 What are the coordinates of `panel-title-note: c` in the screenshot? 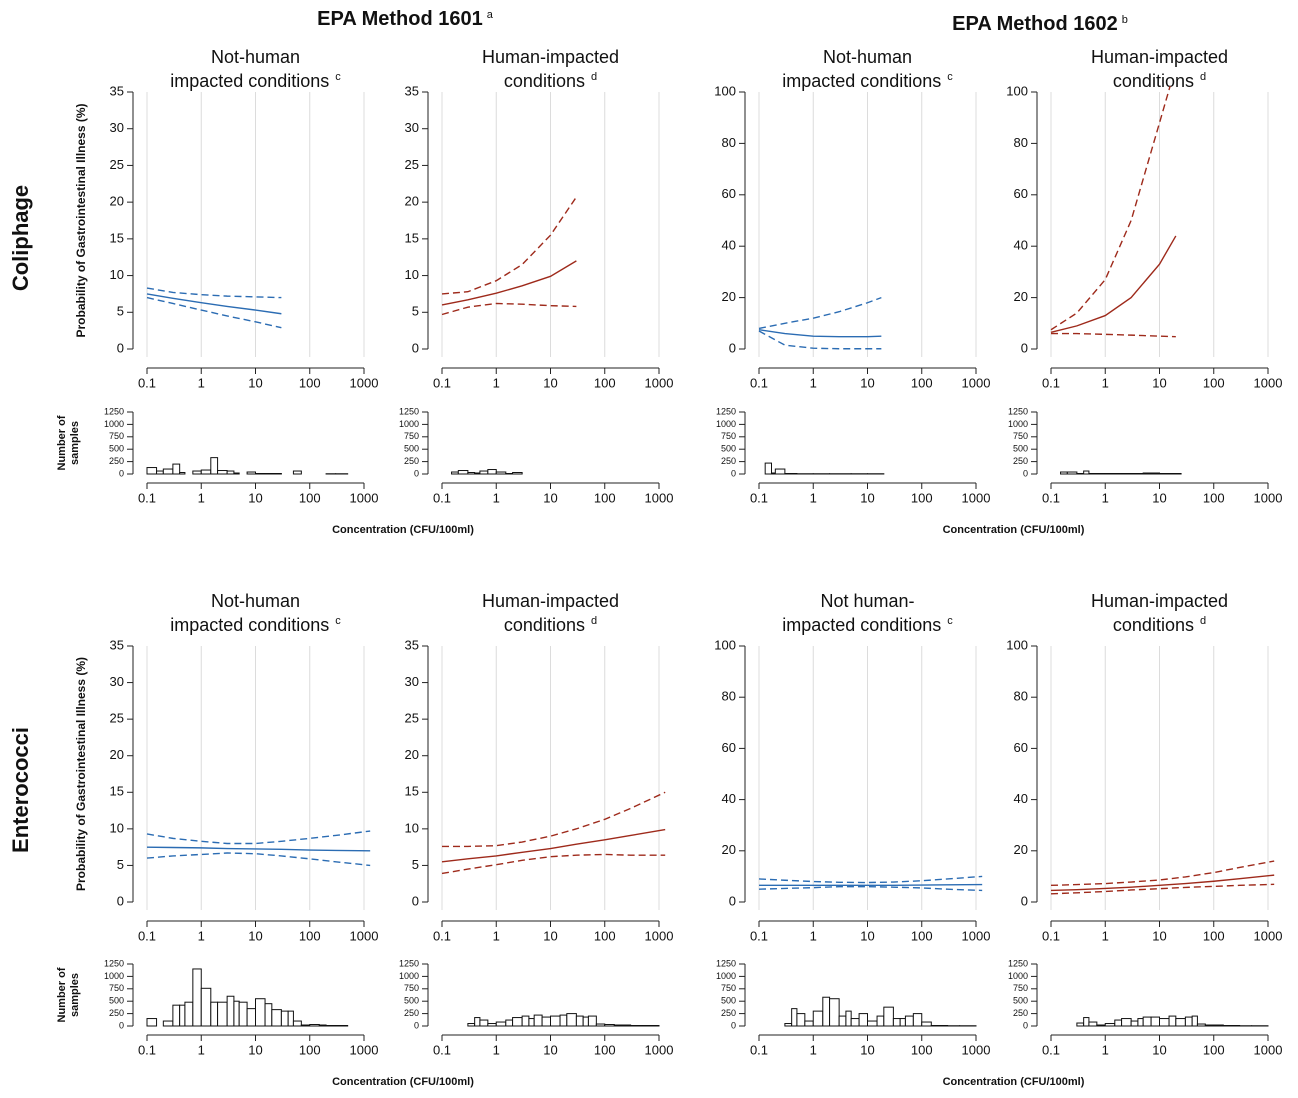 It's located at (950, 77).